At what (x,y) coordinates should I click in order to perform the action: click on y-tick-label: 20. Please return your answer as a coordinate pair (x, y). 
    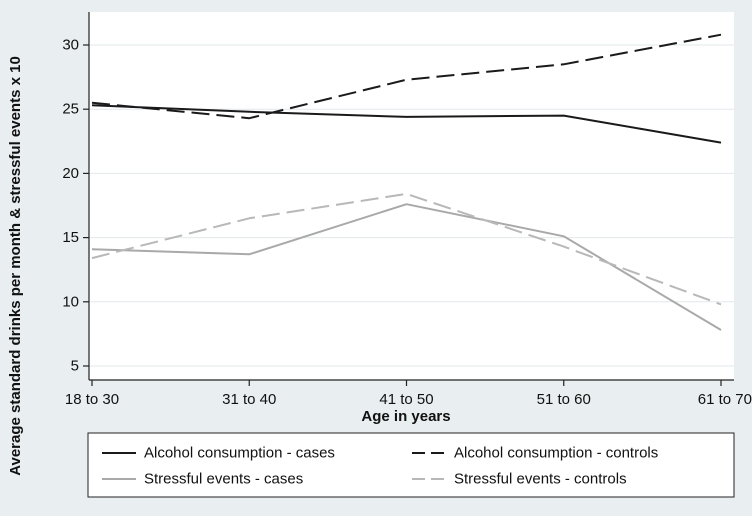
    Looking at the image, I should click on (70, 173).